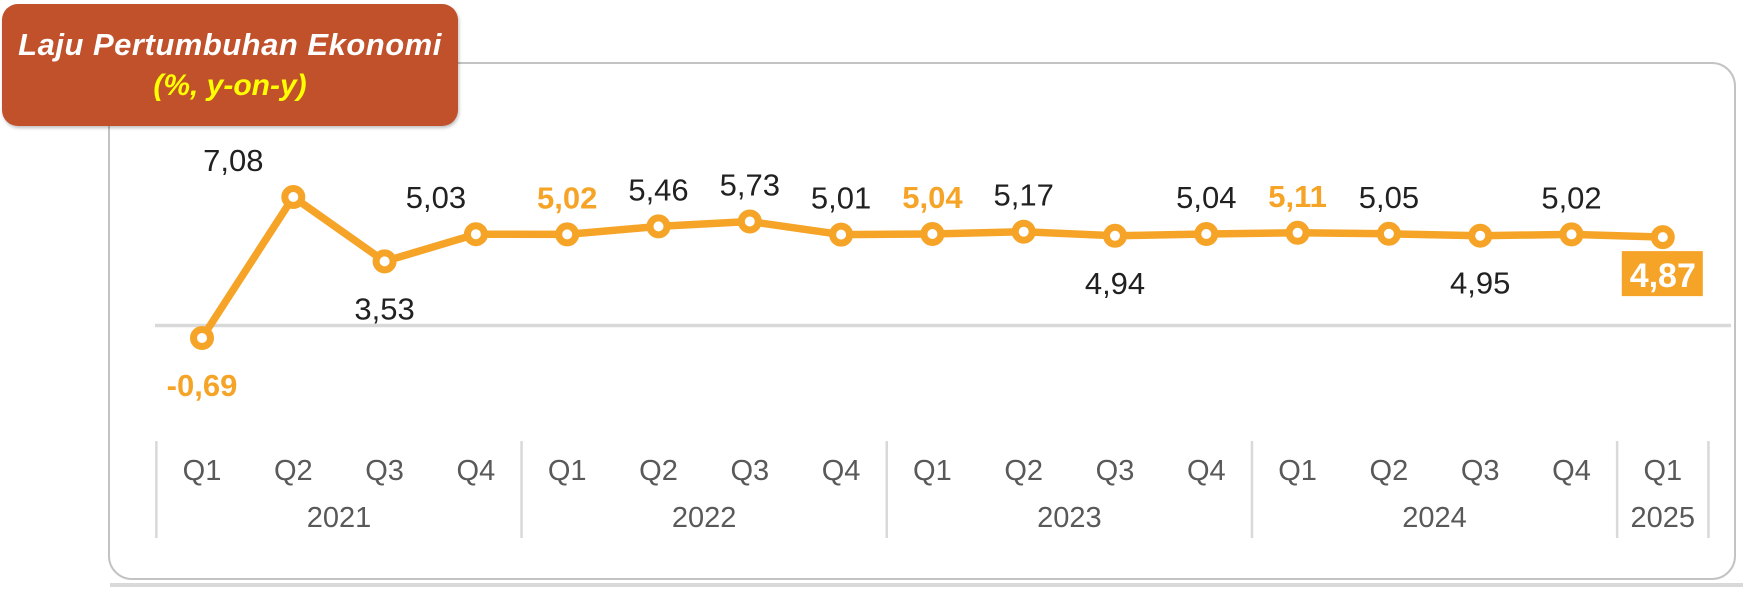  I want to click on latest-value-badge-label: 4,87, so click(1663, 276).